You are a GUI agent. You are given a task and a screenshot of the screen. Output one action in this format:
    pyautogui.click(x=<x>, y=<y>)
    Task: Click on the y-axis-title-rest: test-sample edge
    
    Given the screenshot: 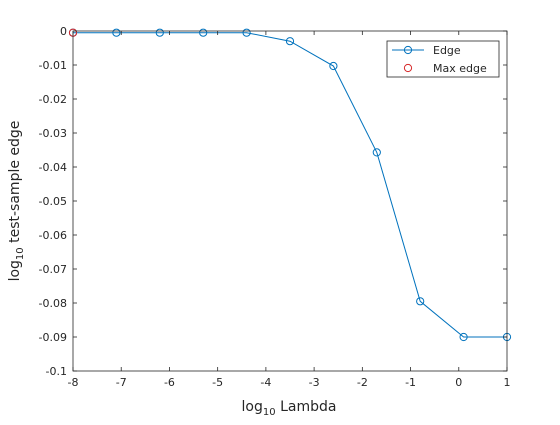 What is the action you would take?
    pyautogui.click(x=15, y=184)
    